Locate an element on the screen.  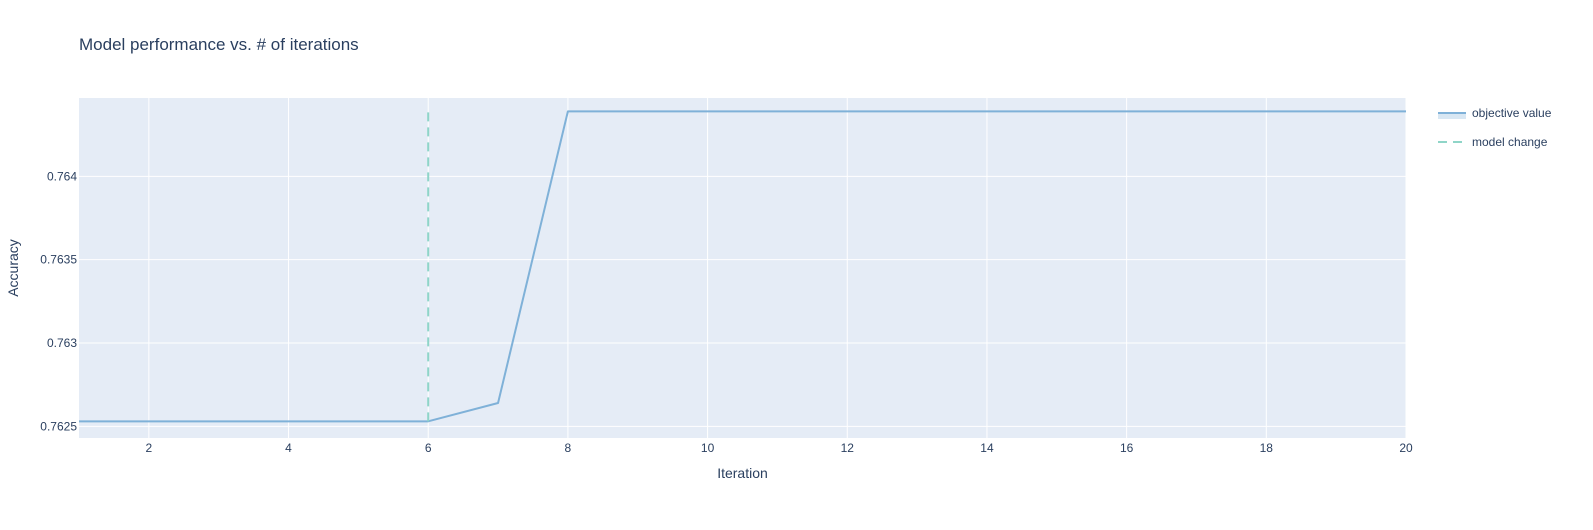
x-tick-label: 6 is located at coordinates (428, 448).